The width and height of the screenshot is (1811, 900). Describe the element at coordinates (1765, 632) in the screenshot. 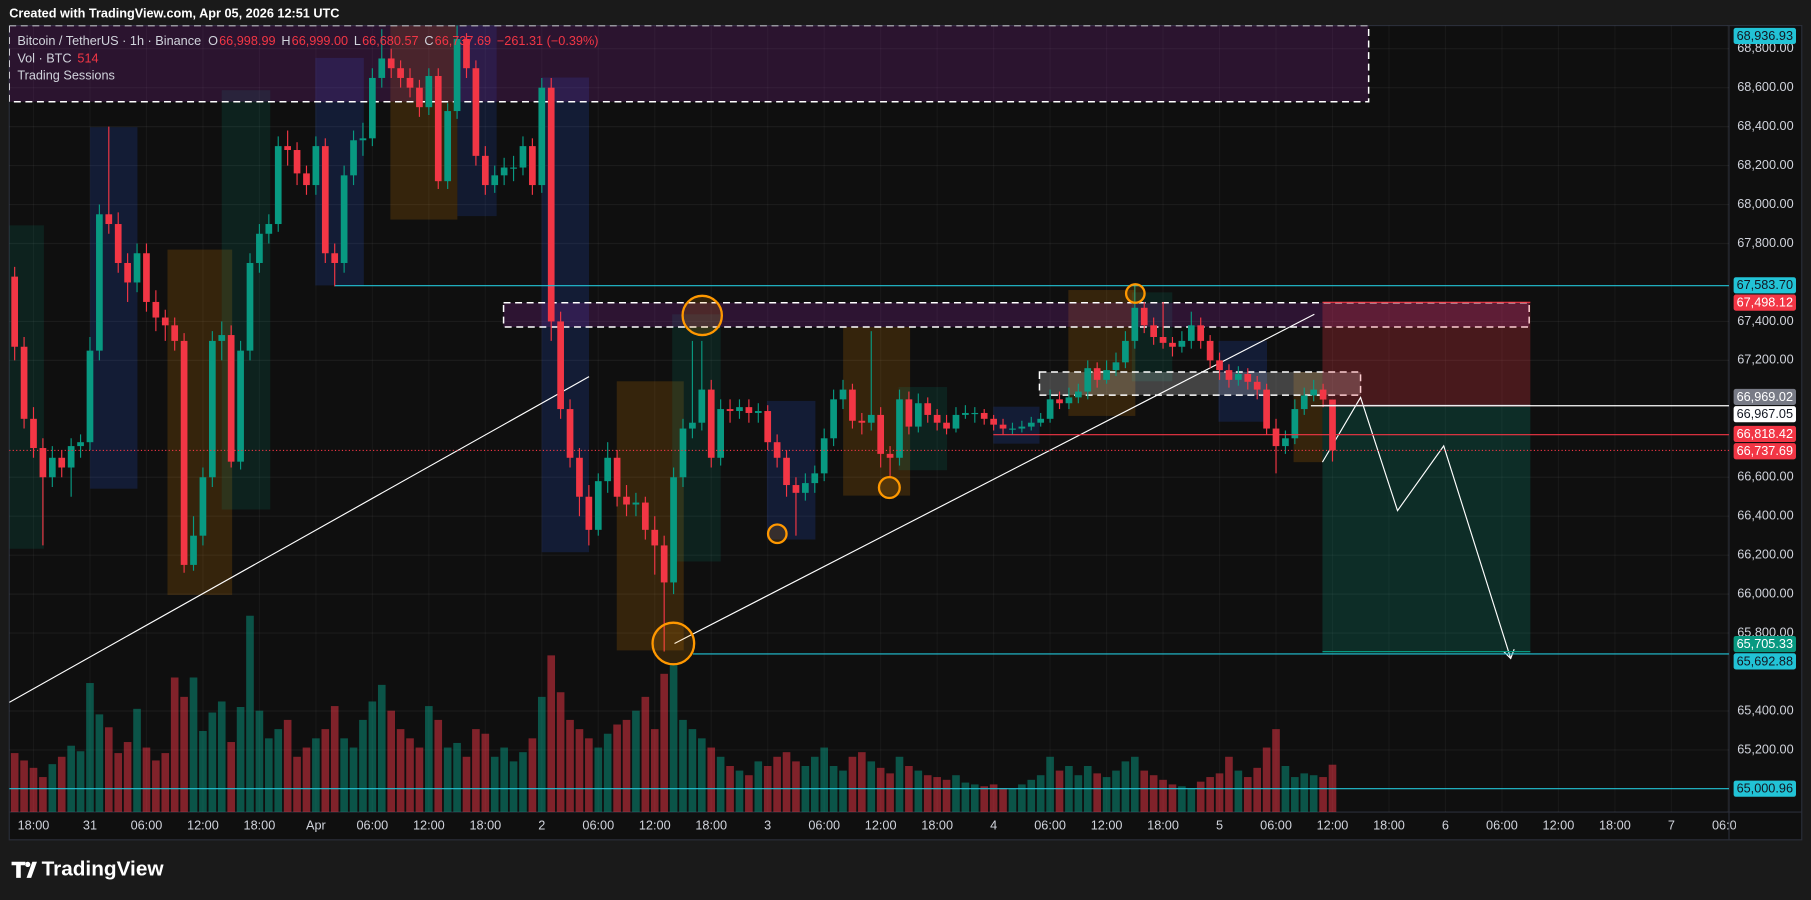

I see `y-tick-label: 65,800.00` at that location.